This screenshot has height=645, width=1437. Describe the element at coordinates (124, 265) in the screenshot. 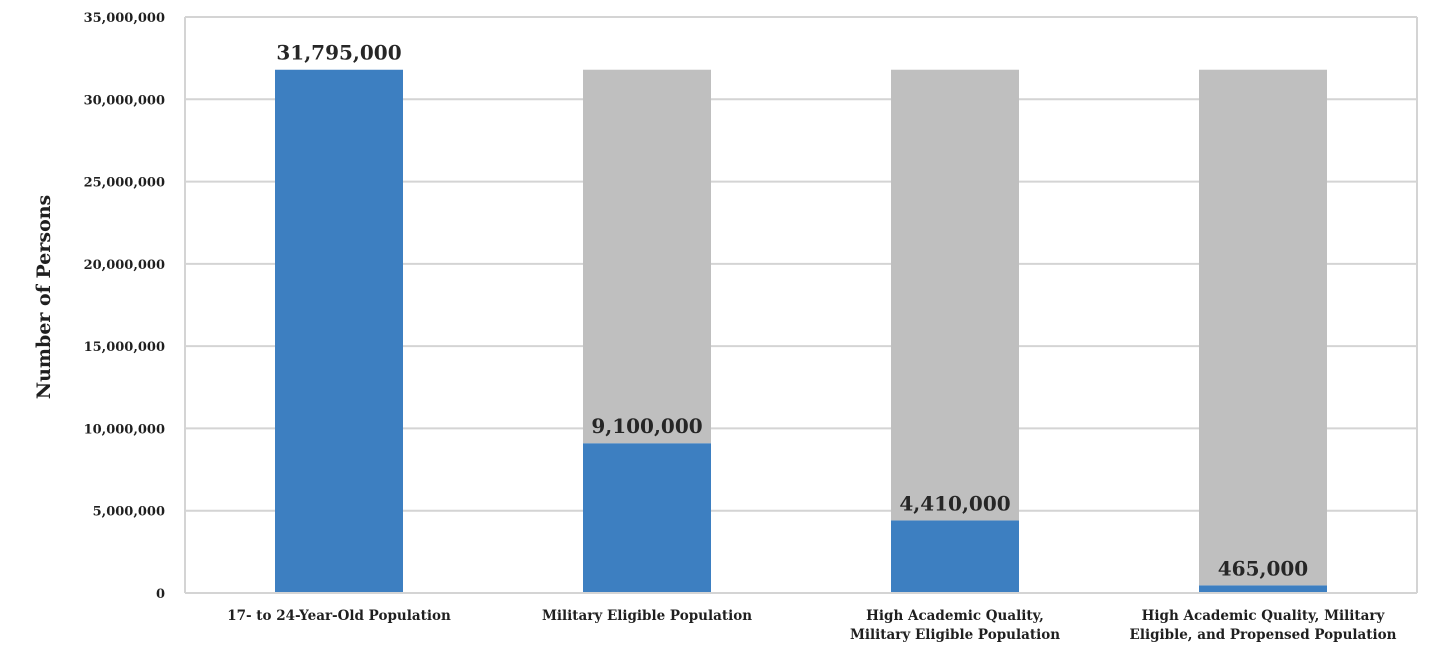

I see `y-tick-label: 20,000,000` at that location.